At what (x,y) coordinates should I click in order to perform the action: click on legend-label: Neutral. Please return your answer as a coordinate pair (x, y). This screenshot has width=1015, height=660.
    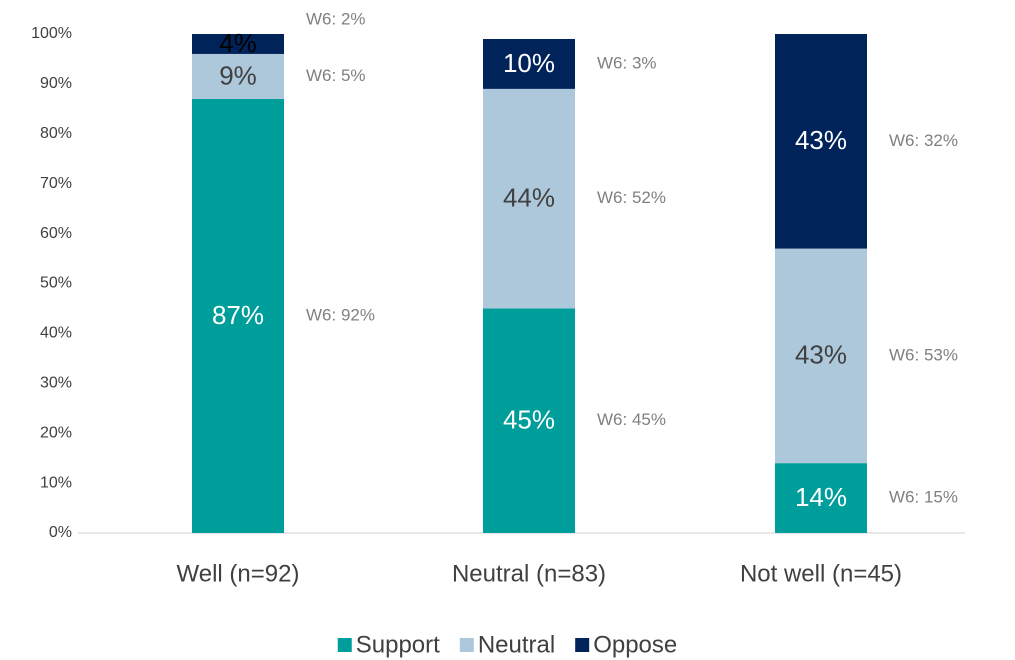
    Looking at the image, I should click on (516, 644).